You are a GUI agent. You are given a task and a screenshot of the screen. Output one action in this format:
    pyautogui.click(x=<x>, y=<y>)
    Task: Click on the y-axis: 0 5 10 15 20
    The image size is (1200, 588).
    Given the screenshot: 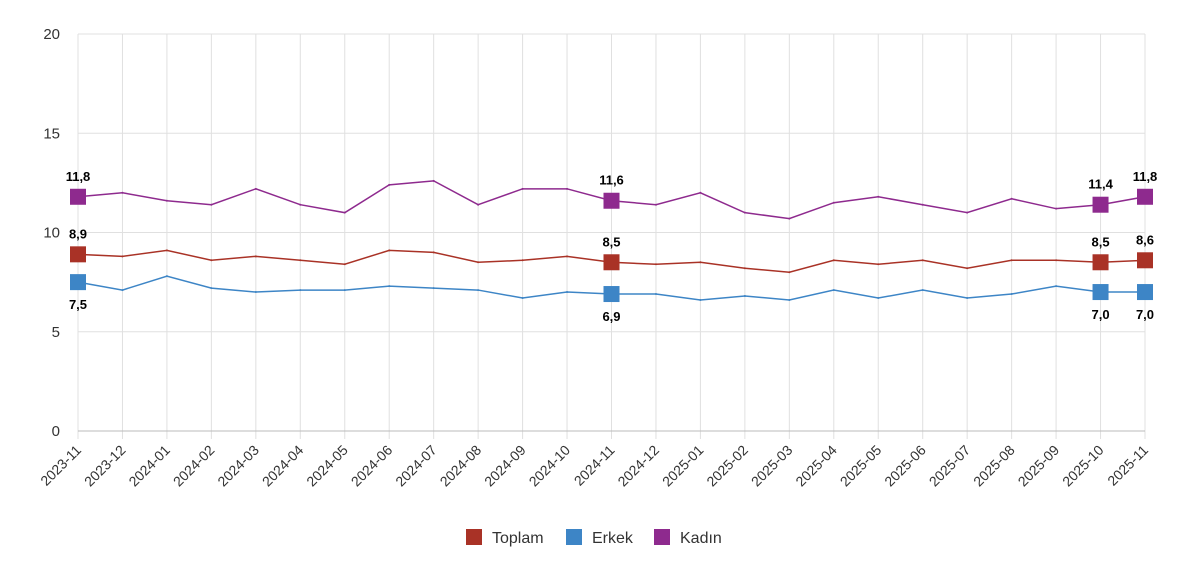 What is the action you would take?
    pyautogui.click(x=51, y=233)
    